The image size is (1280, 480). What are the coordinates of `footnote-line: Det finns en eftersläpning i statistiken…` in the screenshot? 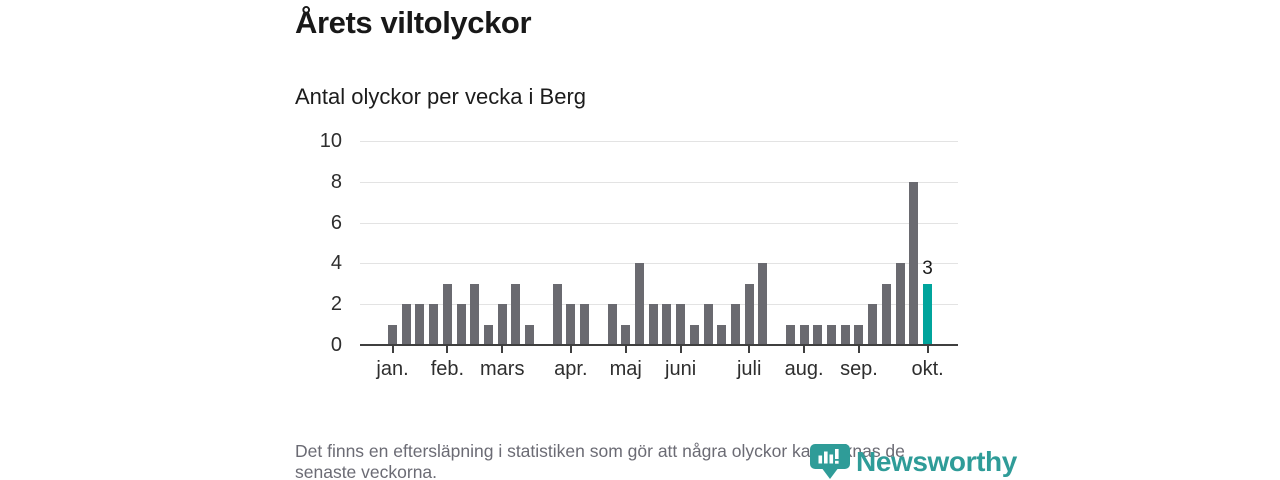 It's located at (600, 451).